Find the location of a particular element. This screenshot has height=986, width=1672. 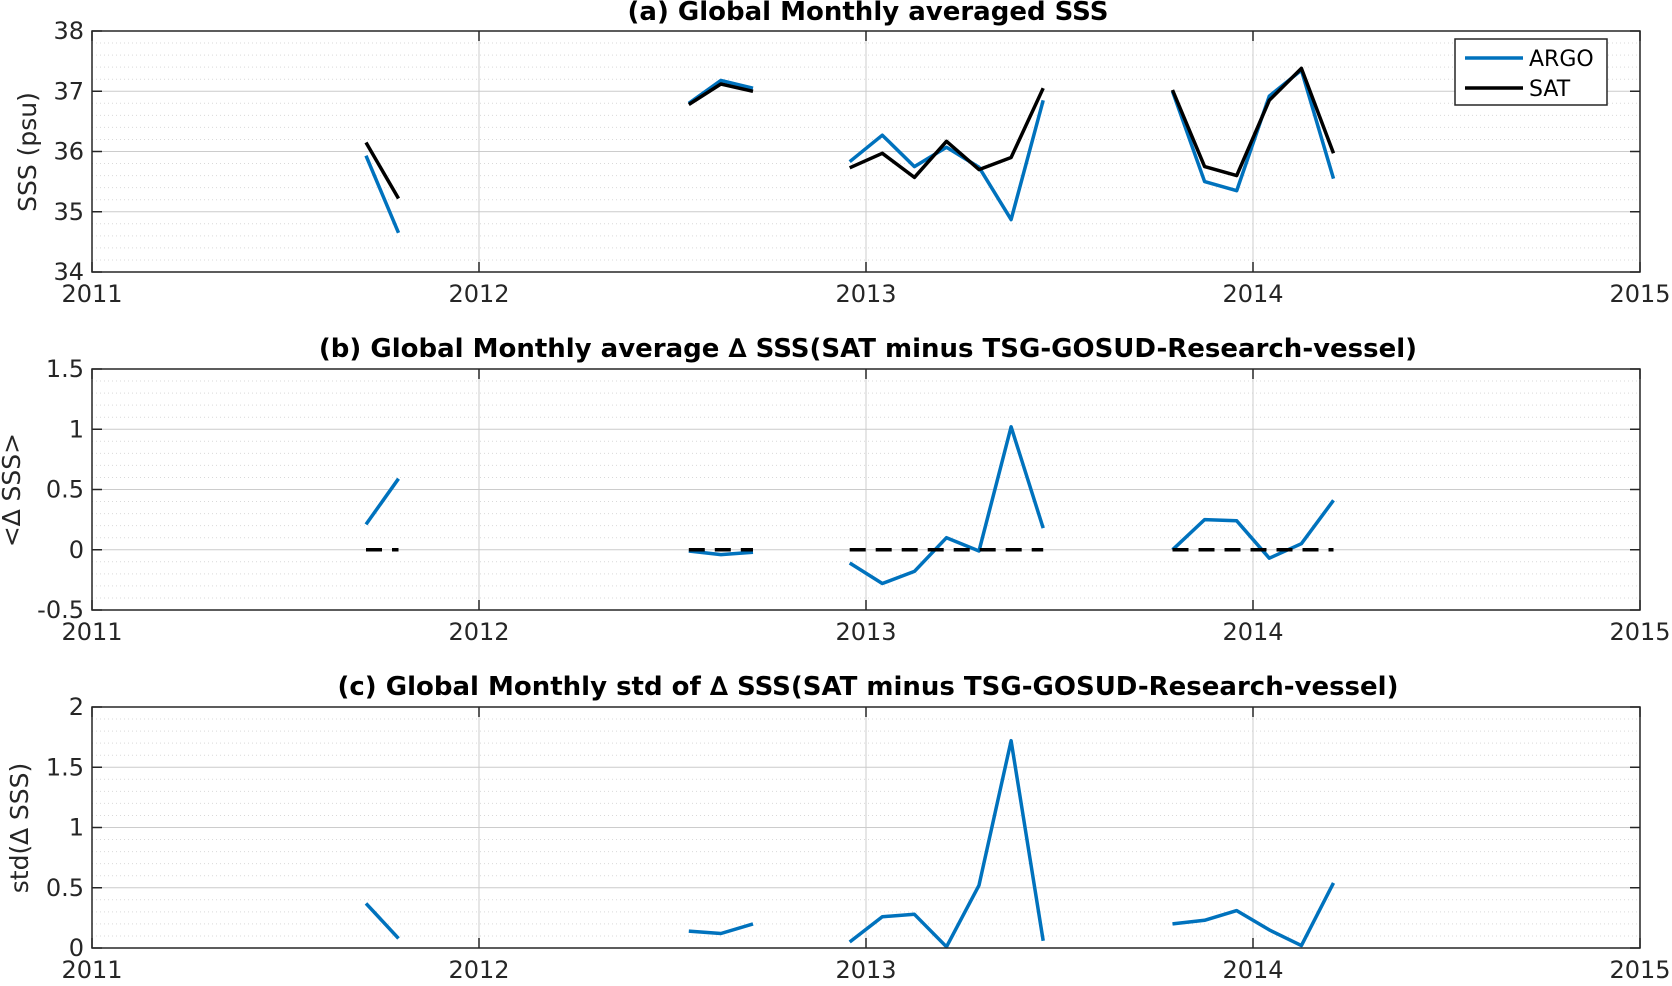

panel-a-ylabel: SSS (psu) is located at coordinates (27, 152).